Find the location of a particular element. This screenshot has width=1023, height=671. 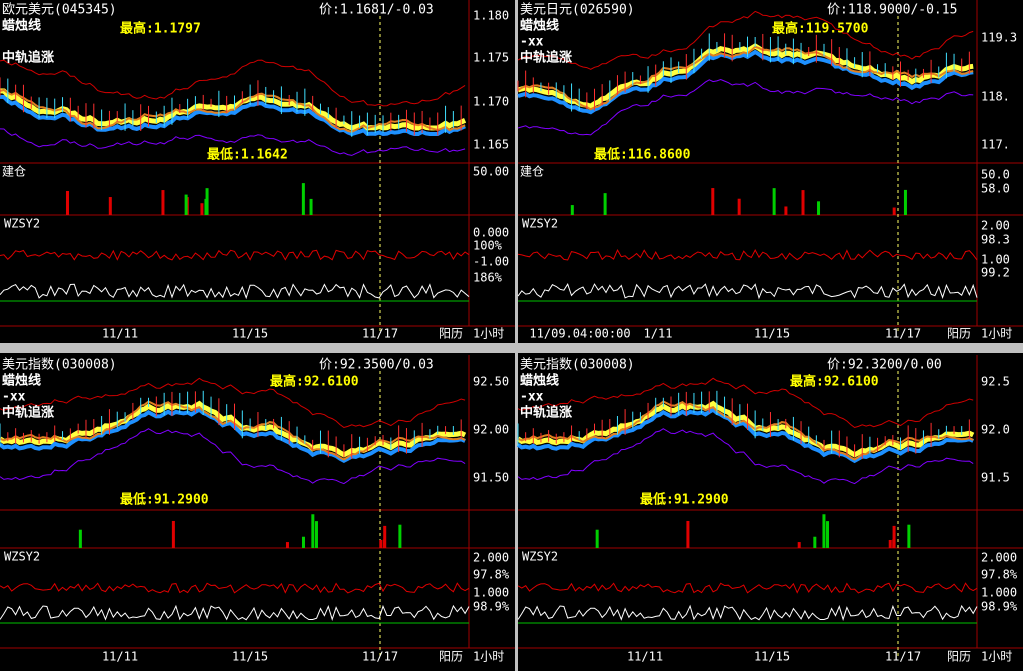

price: 价:92.3200/0.00 is located at coordinates (884, 365).